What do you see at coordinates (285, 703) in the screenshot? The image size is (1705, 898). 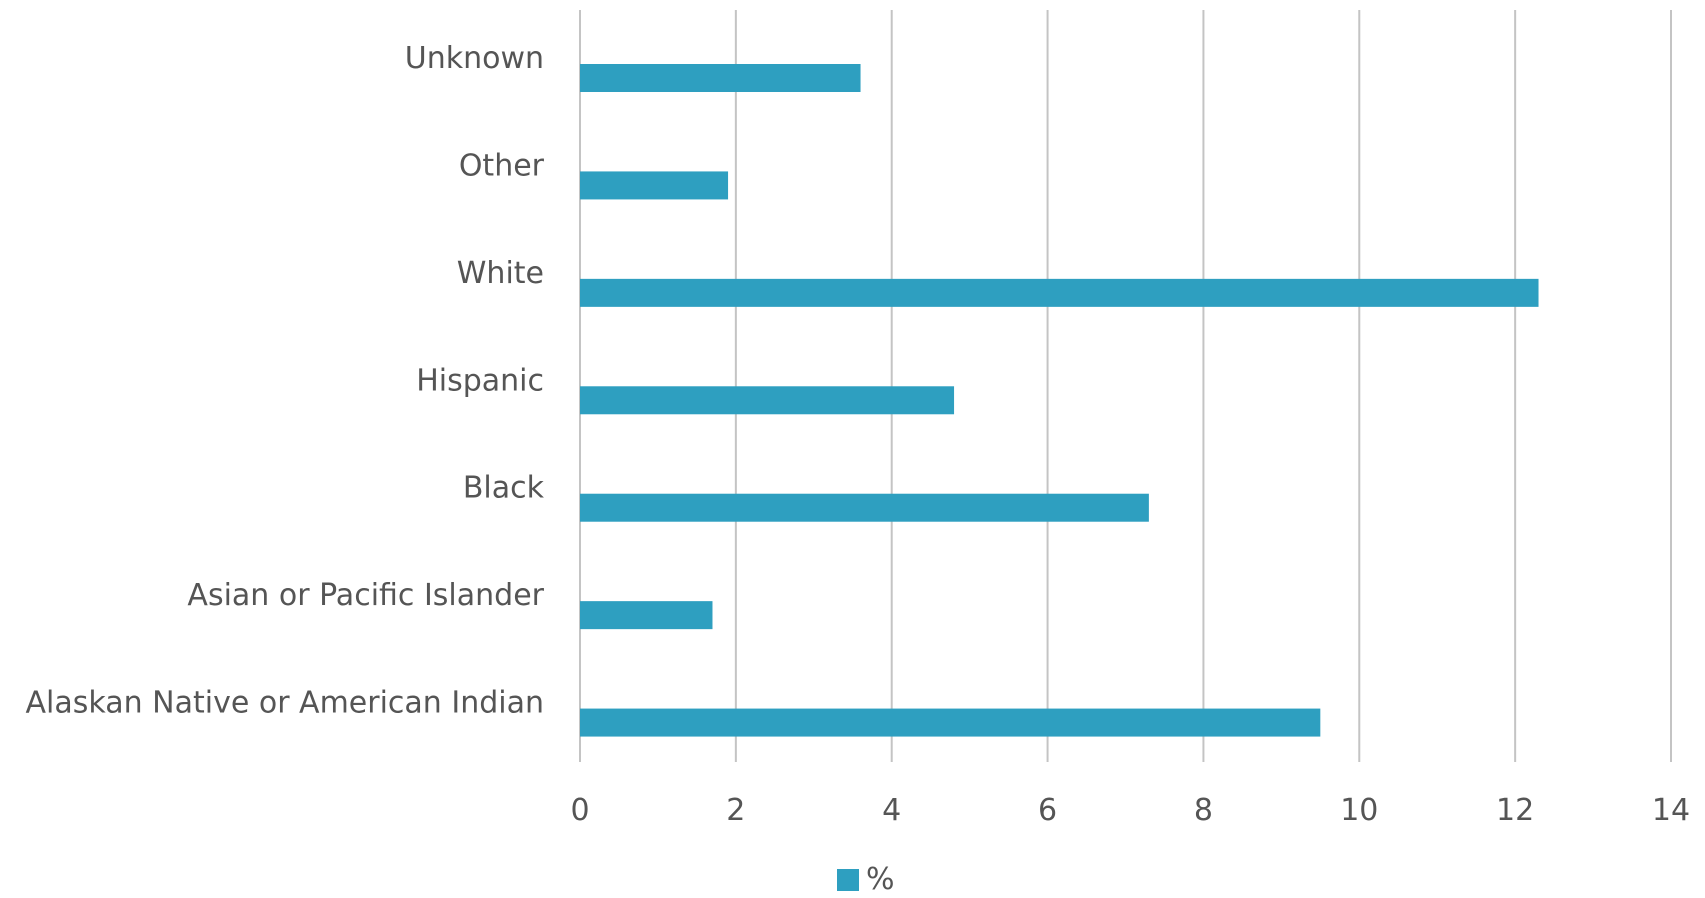 I see `category-label: Alaskan Native or American Indian` at bounding box center [285, 703].